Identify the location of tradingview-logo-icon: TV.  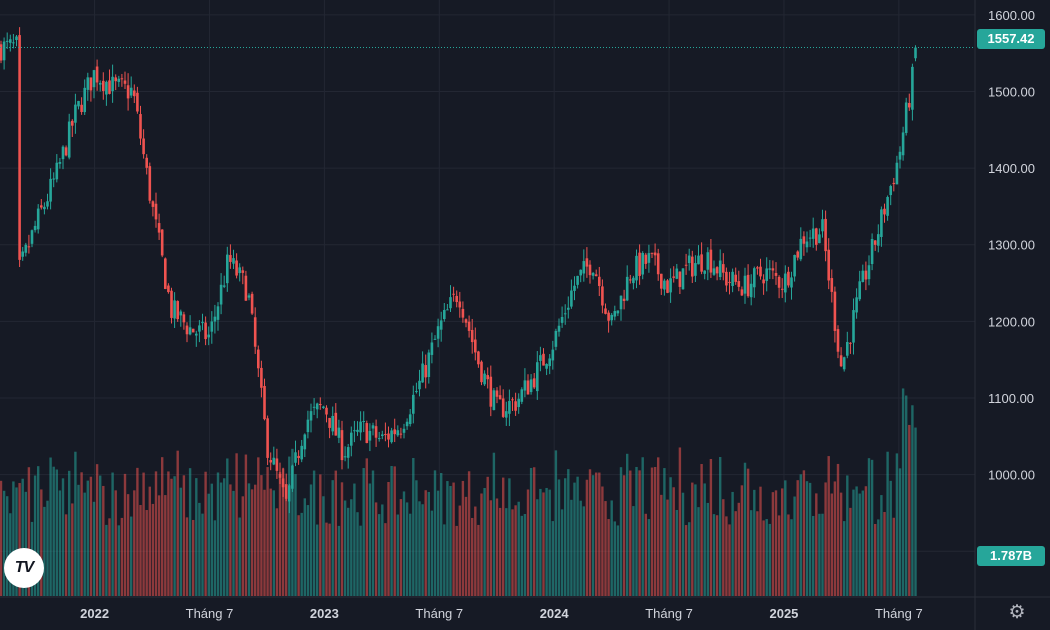
(24, 568).